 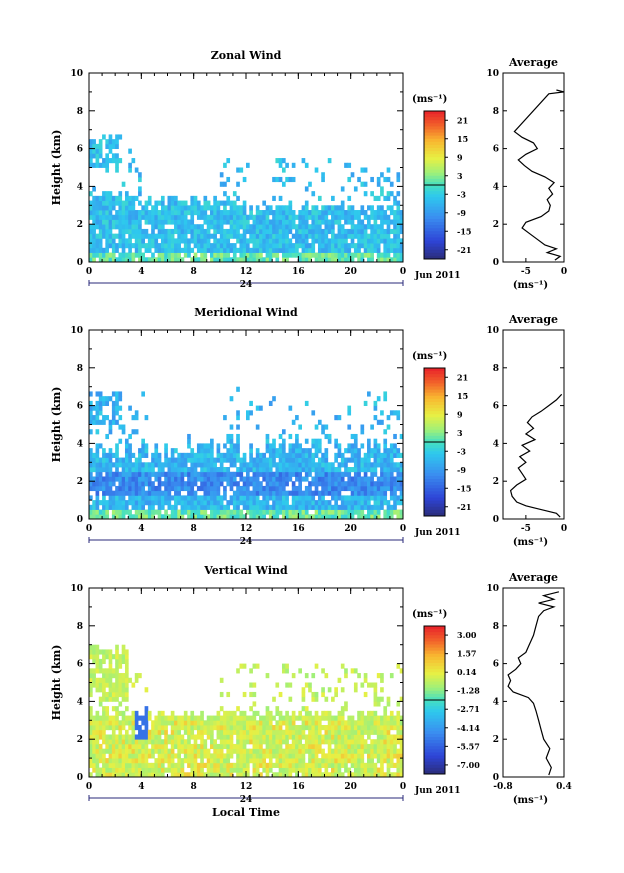 What do you see at coordinates (496, 263) in the screenshot?
I see `profile-y-tick-label: 0` at bounding box center [496, 263].